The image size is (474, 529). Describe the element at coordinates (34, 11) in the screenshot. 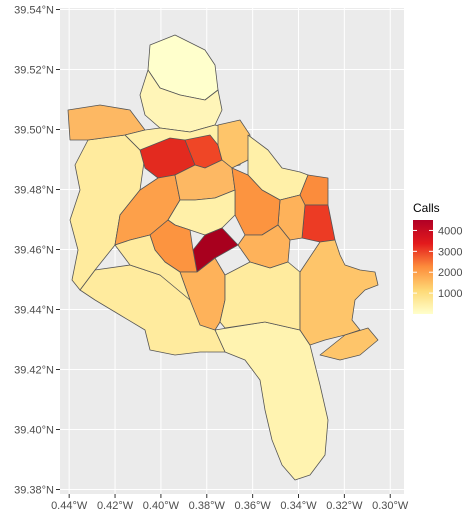

I see `y-tick-label: 39.54°N` at that location.